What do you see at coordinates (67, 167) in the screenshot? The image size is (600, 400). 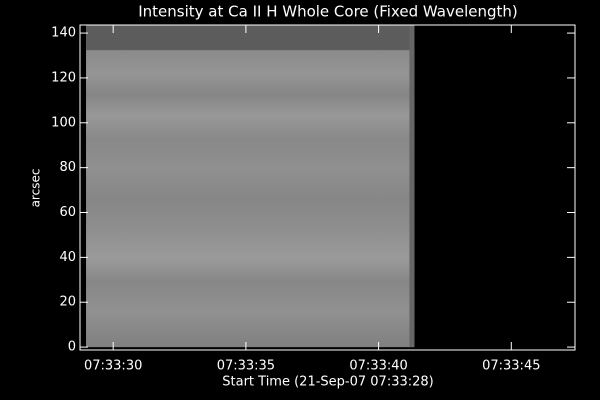 I see `y-tick-label: 80` at bounding box center [67, 167].